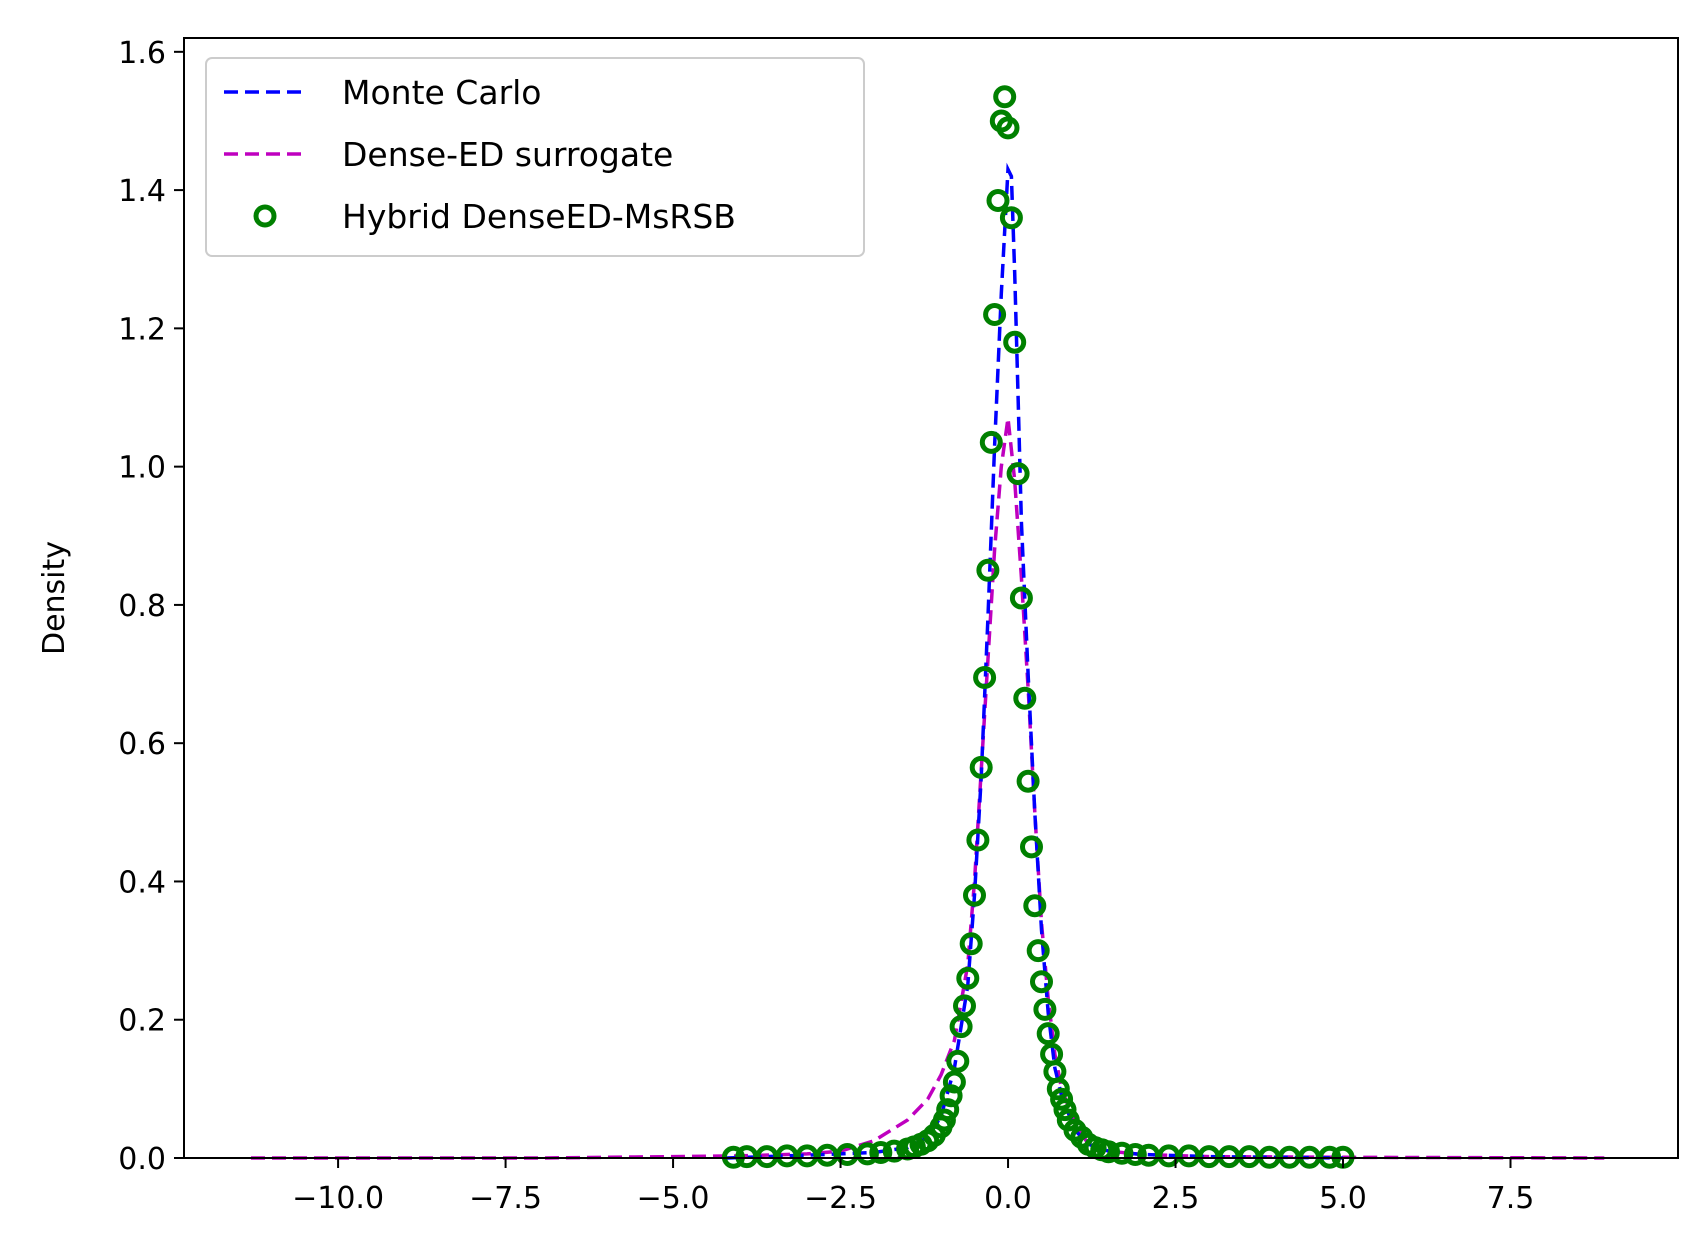 The width and height of the screenshot is (1700, 1244). I want to click on y-tick-label: 1.6, so click(142, 53).